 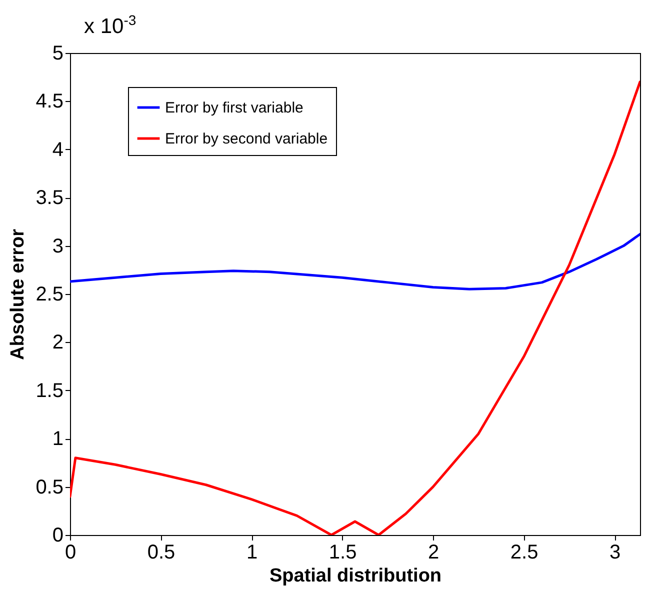 I want to click on x-axis-title: Spatial distribution, so click(x=355, y=576).